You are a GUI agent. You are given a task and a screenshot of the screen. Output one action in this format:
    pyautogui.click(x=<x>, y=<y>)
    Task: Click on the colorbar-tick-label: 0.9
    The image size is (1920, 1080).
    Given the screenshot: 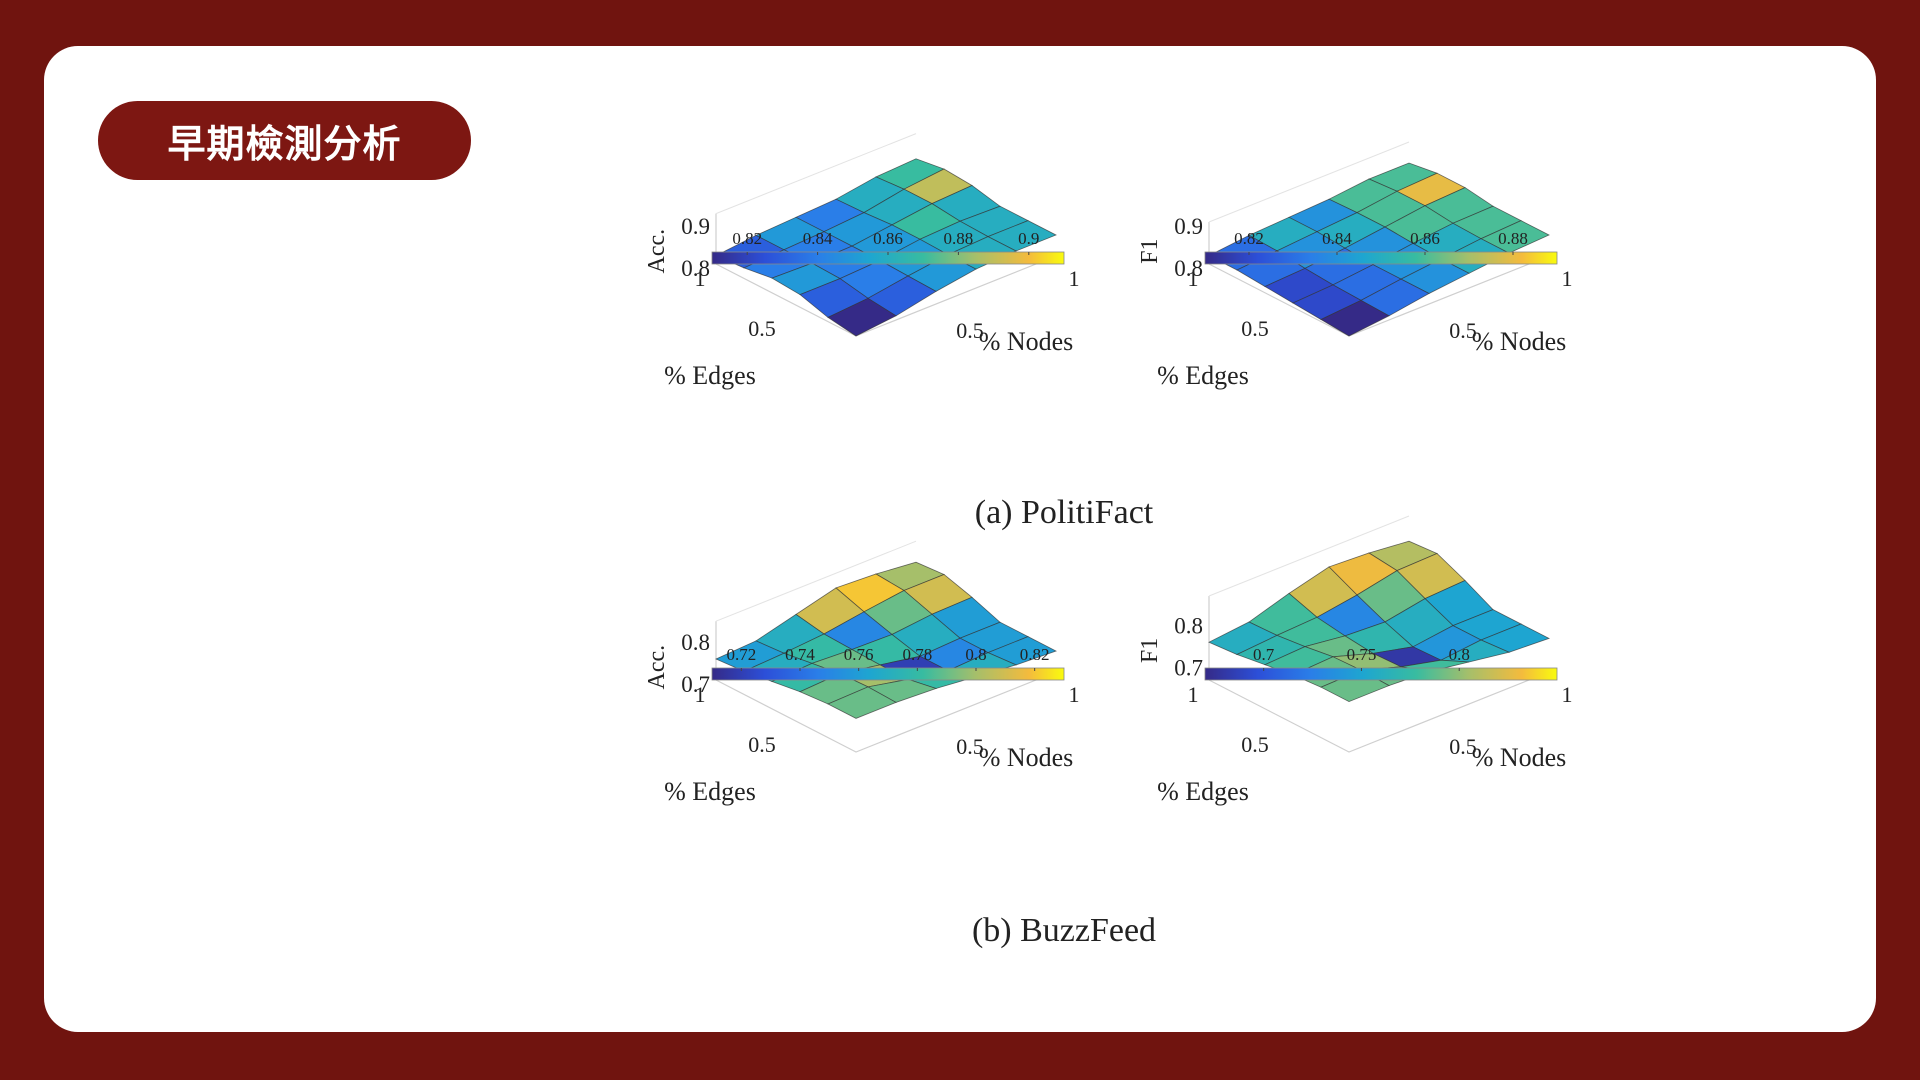 What is the action you would take?
    pyautogui.click(x=1028, y=238)
    